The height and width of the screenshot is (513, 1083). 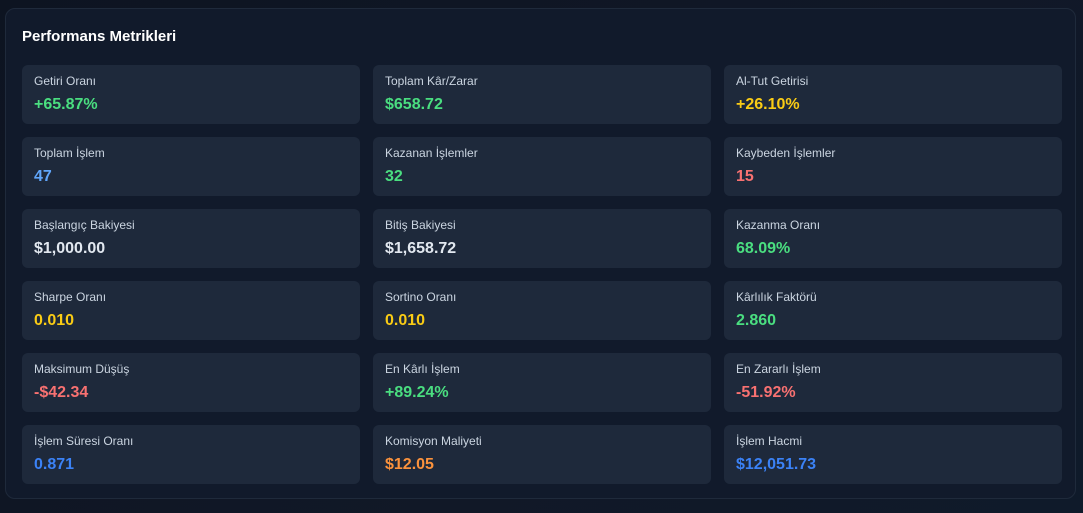 What do you see at coordinates (69, 153) in the screenshot?
I see `metric-label: Toplam İşlem` at bounding box center [69, 153].